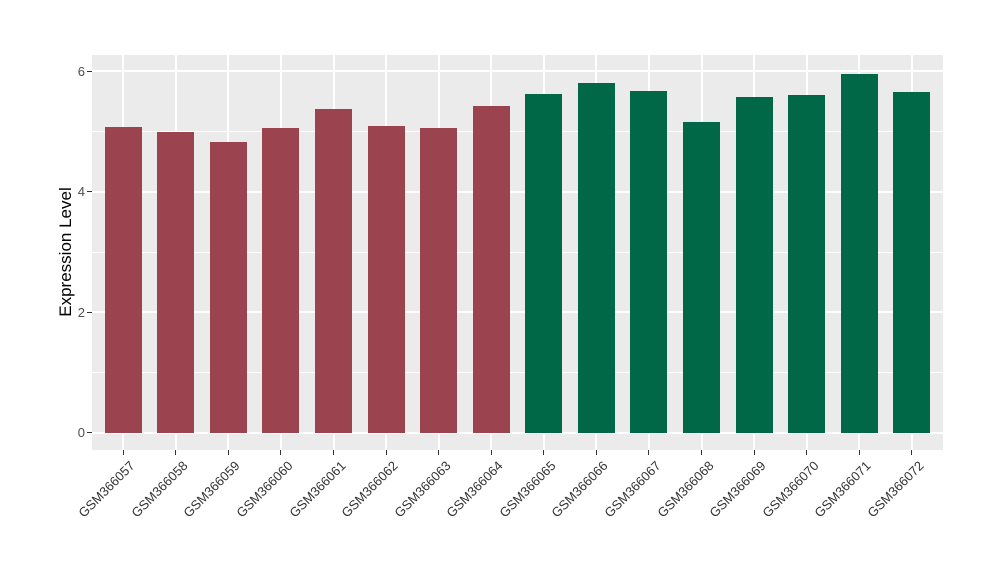  What do you see at coordinates (281, 280) in the screenshot?
I see `bar-GSM366060` at bounding box center [281, 280].